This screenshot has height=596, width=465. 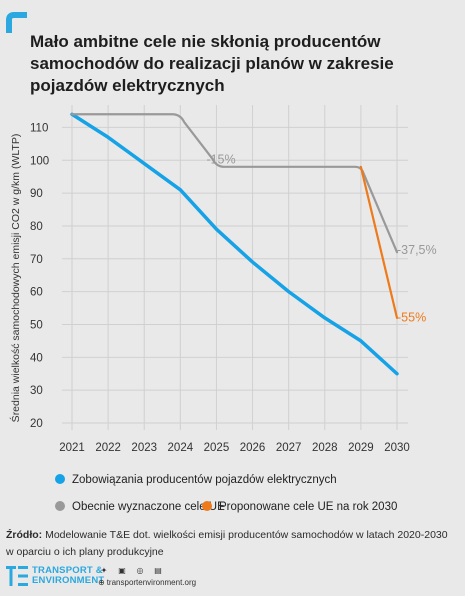 What do you see at coordinates (321, 239) in the screenshot?
I see `chart-annotations: -15% -37,5% -55%` at bounding box center [321, 239].